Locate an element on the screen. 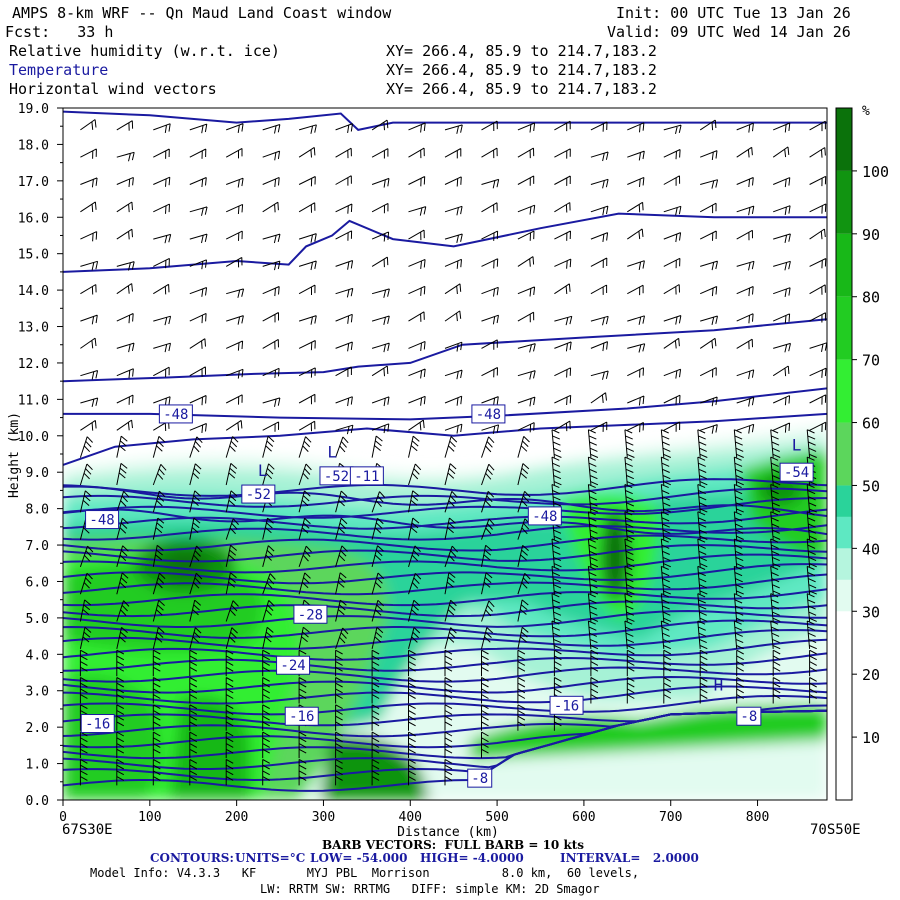 The image size is (900, 900). y-tick-label: 2.0 is located at coordinates (37, 728).